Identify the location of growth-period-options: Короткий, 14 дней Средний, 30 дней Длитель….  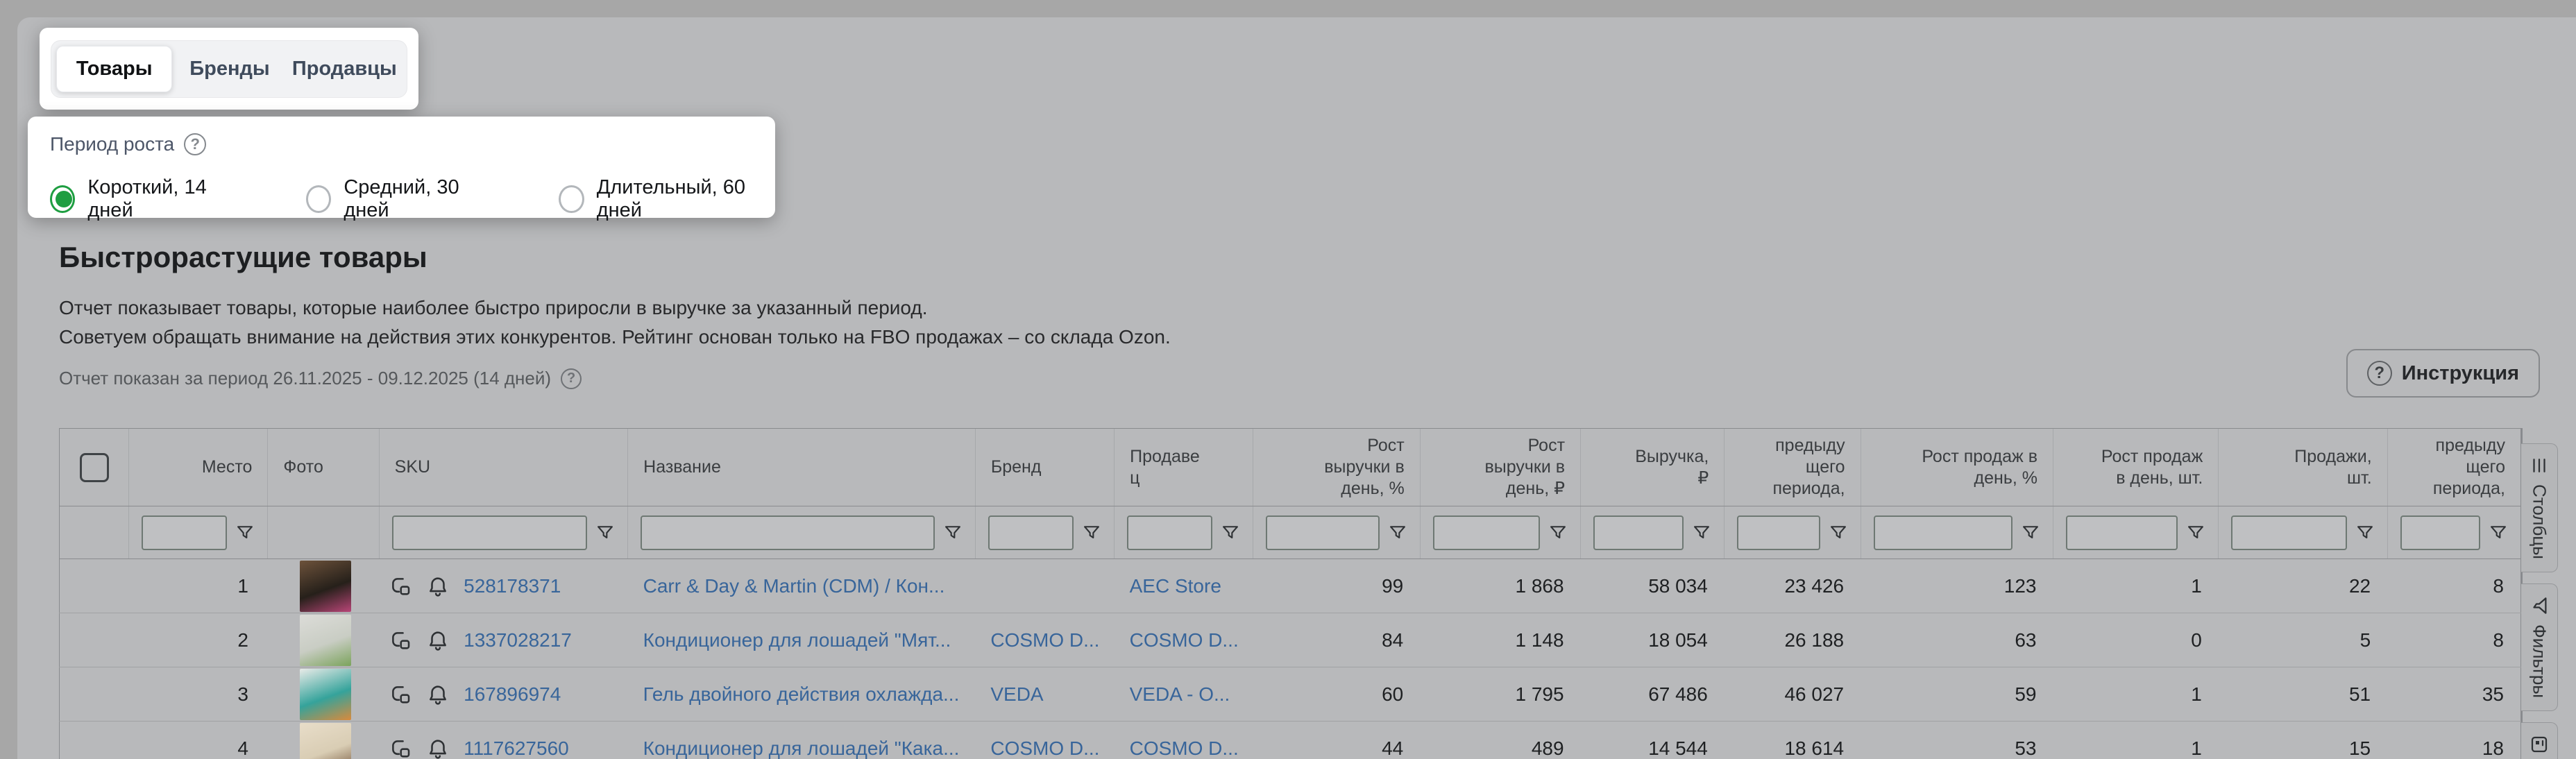
(413, 199).